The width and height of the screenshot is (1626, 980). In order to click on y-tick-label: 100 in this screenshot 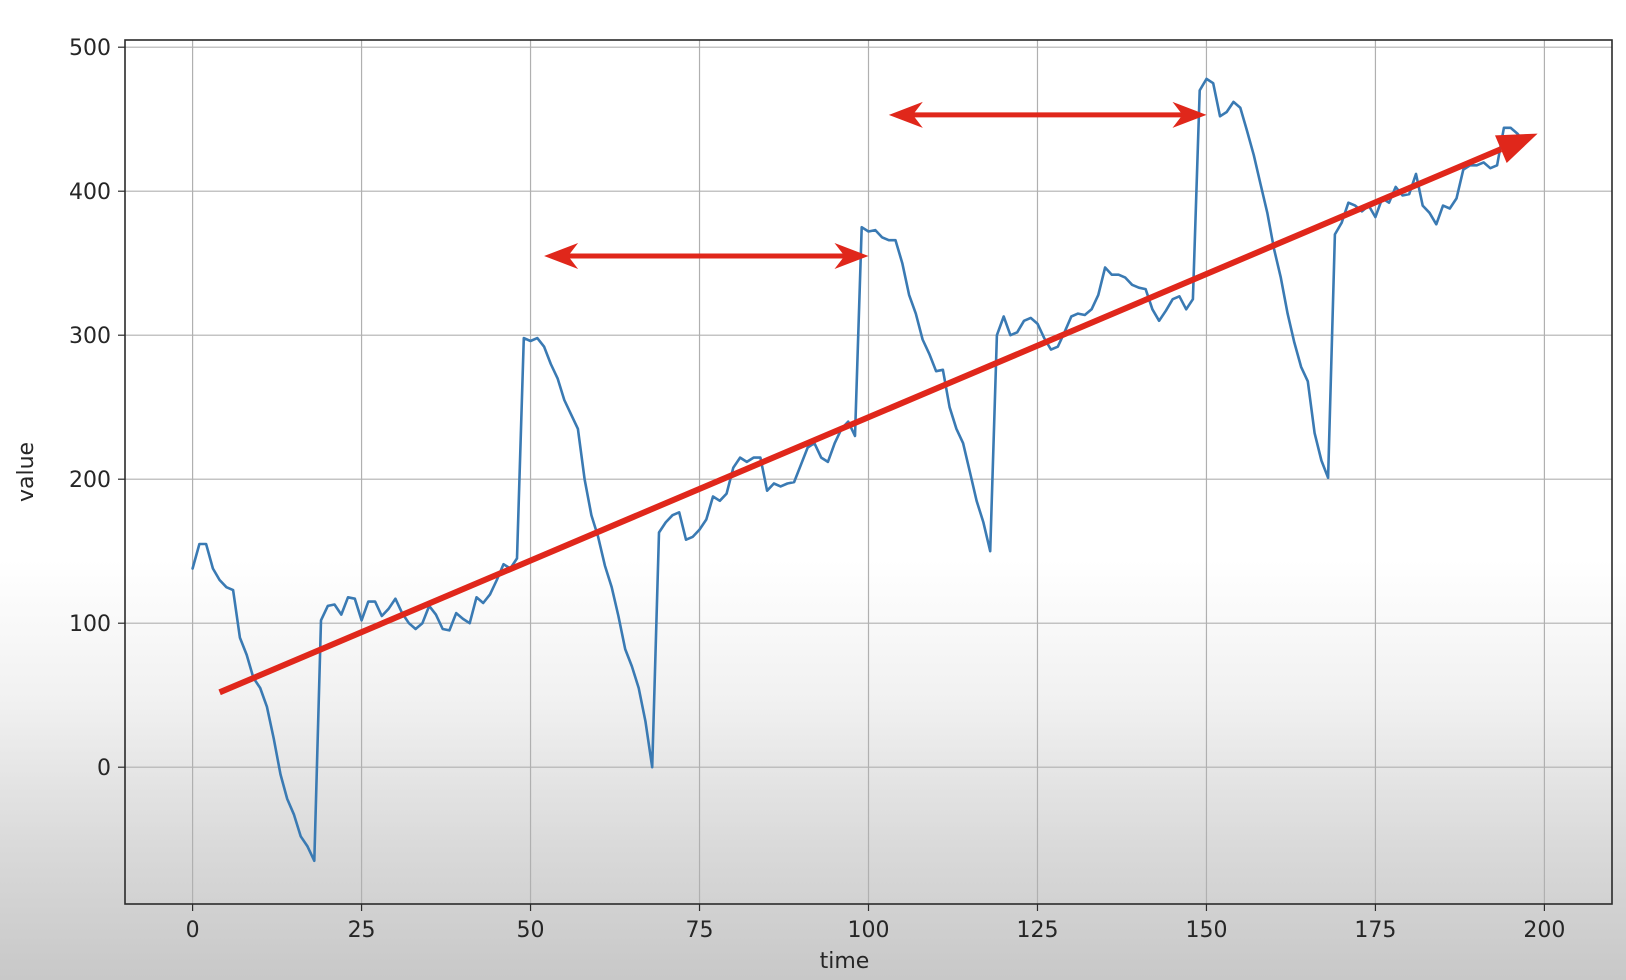, I will do `click(90, 624)`.